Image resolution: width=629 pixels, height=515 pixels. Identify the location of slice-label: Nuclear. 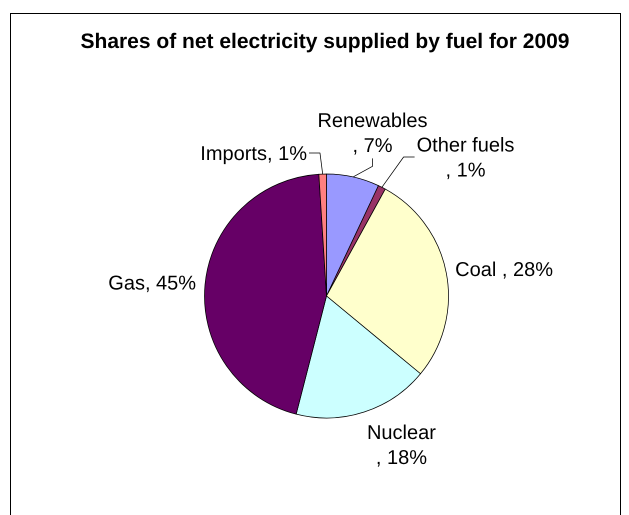
(401, 433).